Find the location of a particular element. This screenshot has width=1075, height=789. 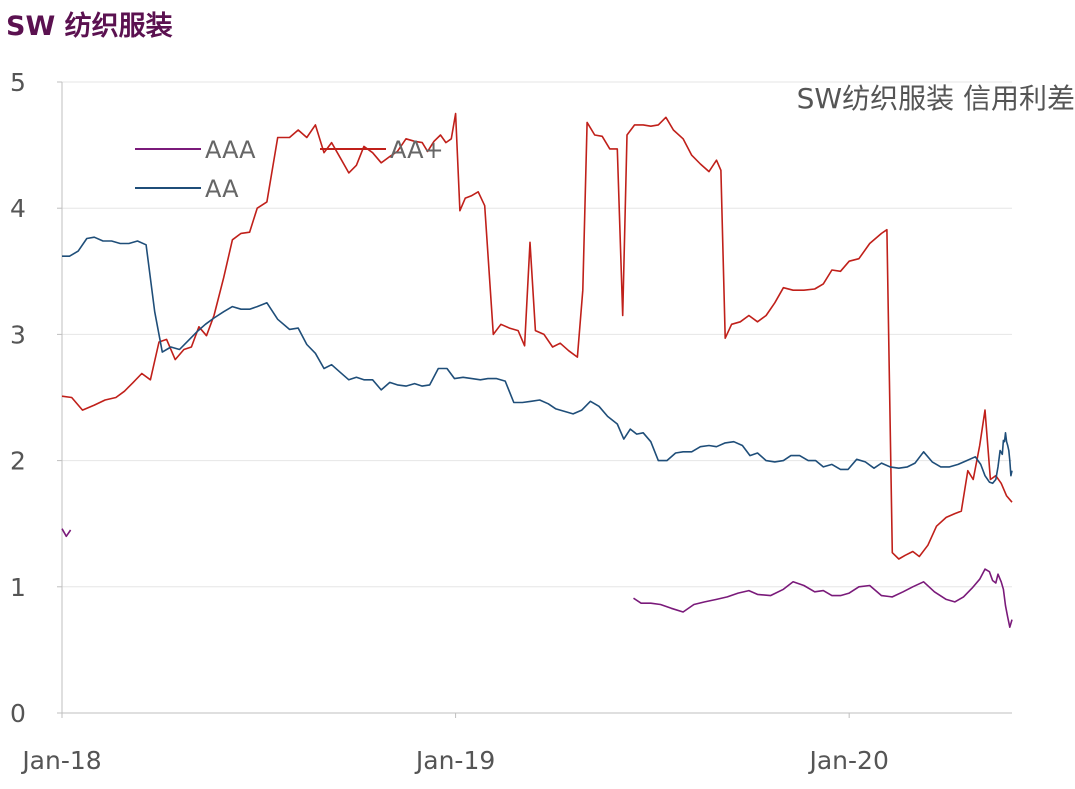

legend-item: AA is located at coordinates (187, 189).